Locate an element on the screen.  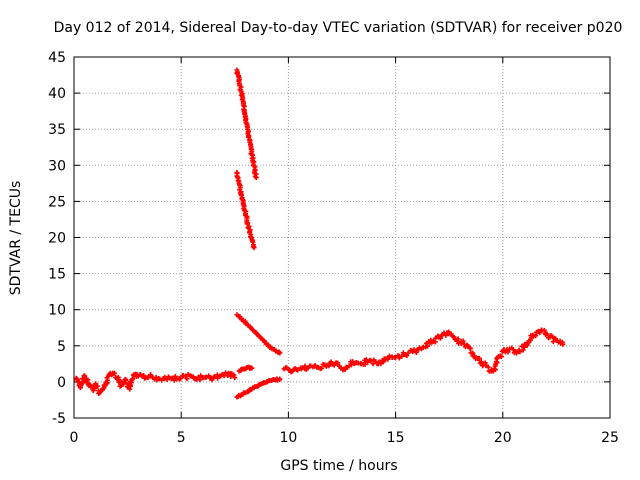
x-tick-label: 25 is located at coordinates (610, 438).